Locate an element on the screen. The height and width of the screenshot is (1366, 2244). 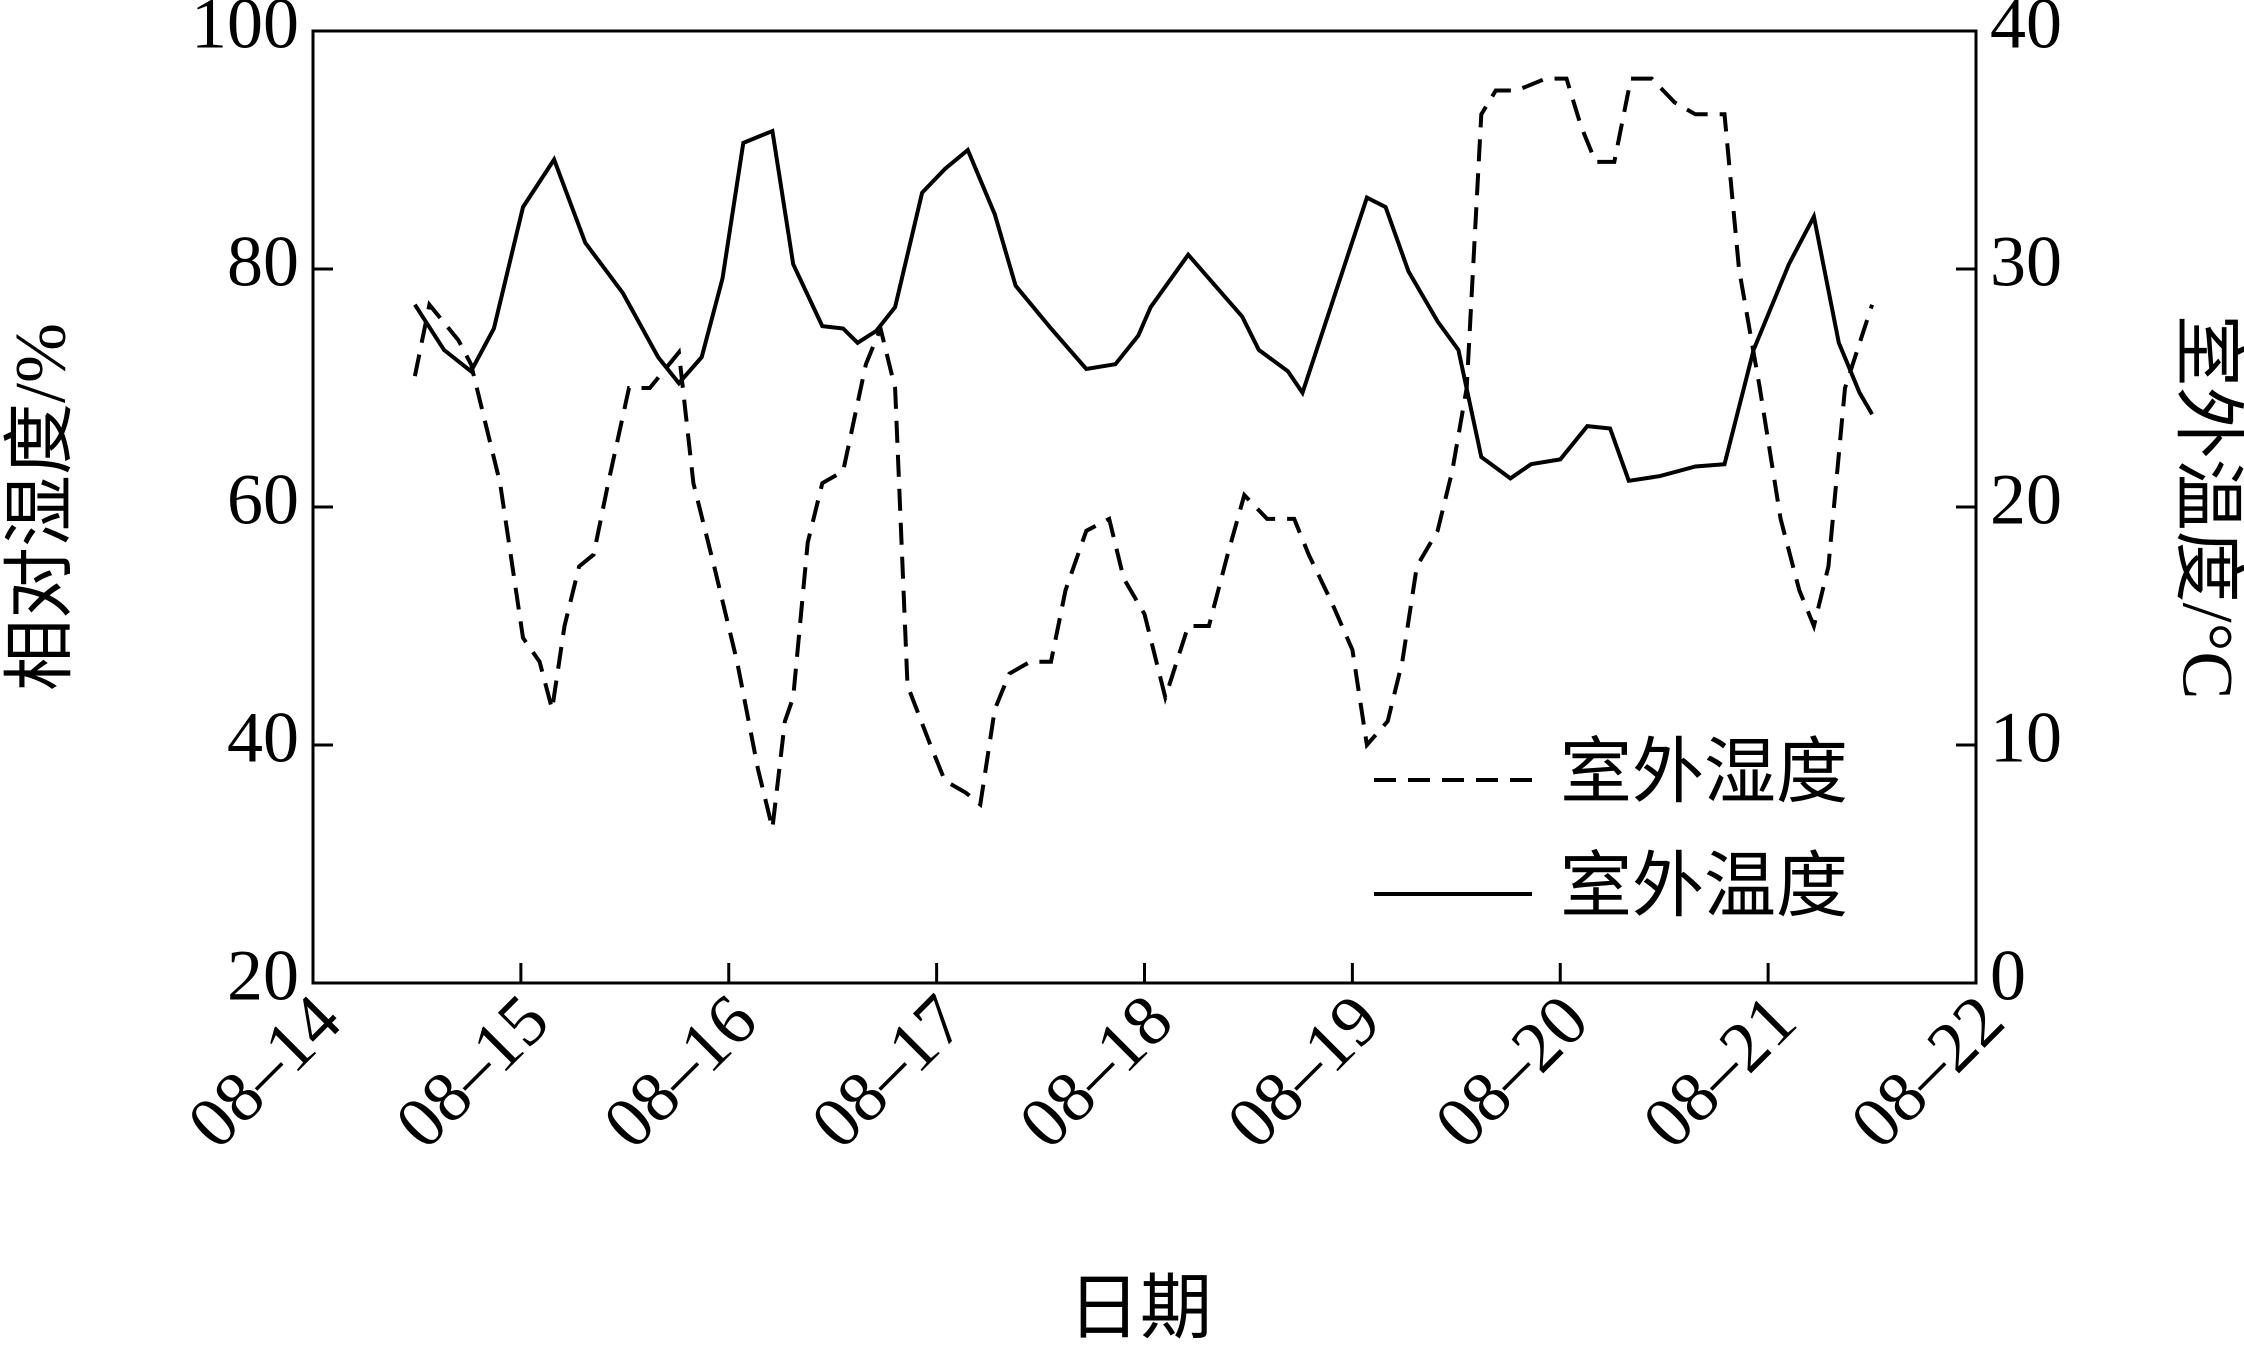
x-tick-label: 08–16 is located at coordinates (680, 1071).